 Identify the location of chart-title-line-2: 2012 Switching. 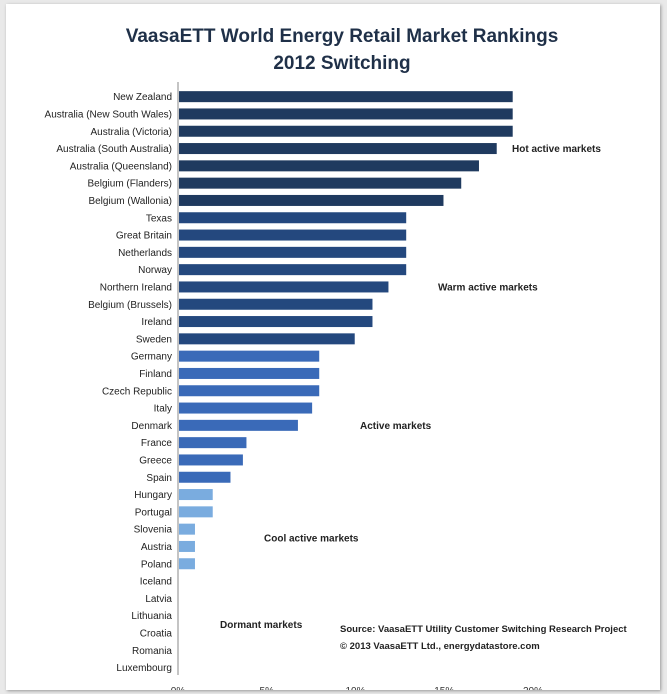
(341, 63).